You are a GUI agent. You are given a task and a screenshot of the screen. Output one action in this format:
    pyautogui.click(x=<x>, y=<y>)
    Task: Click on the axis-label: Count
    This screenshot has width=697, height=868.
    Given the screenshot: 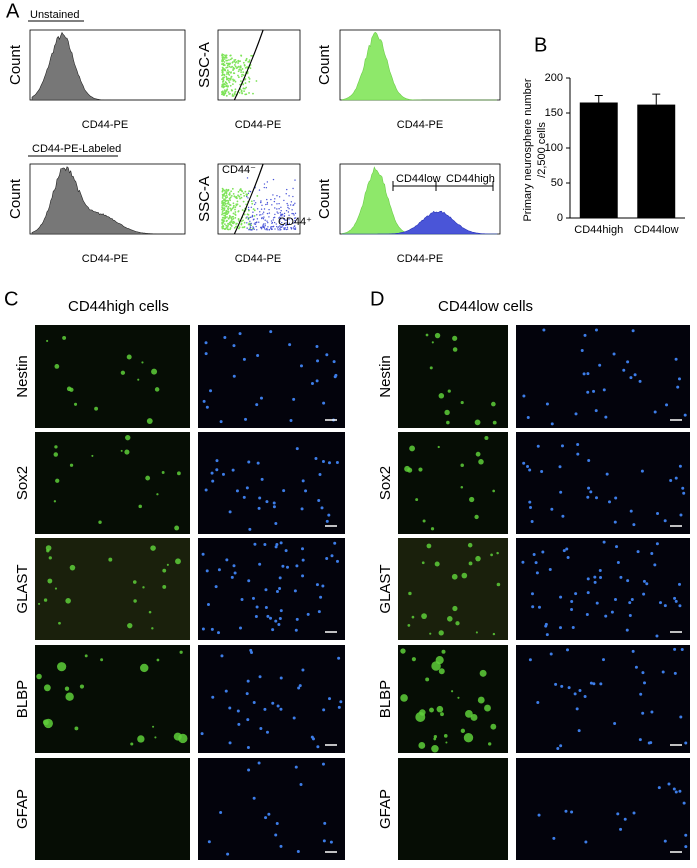 What is the action you would take?
    pyautogui.click(x=15, y=198)
    